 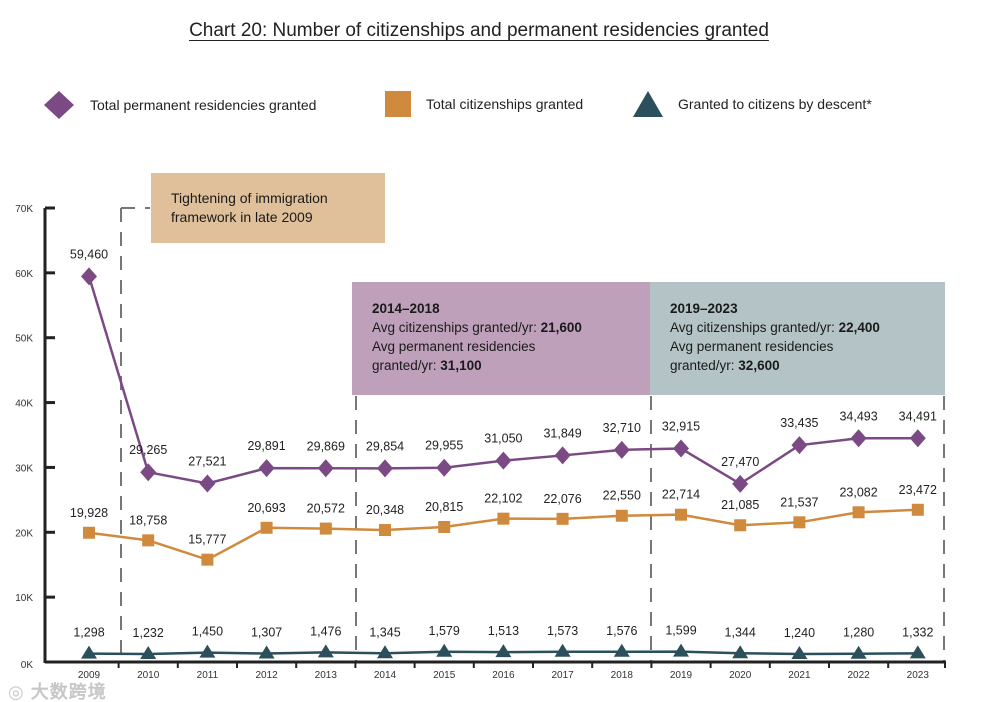 What do you see at coordinates (797, 338) in the screenshot?
I see `annotation-period-2019-2023: 2019–2023 Avg citizenships granted/yr` at bounding box center [797, 338].